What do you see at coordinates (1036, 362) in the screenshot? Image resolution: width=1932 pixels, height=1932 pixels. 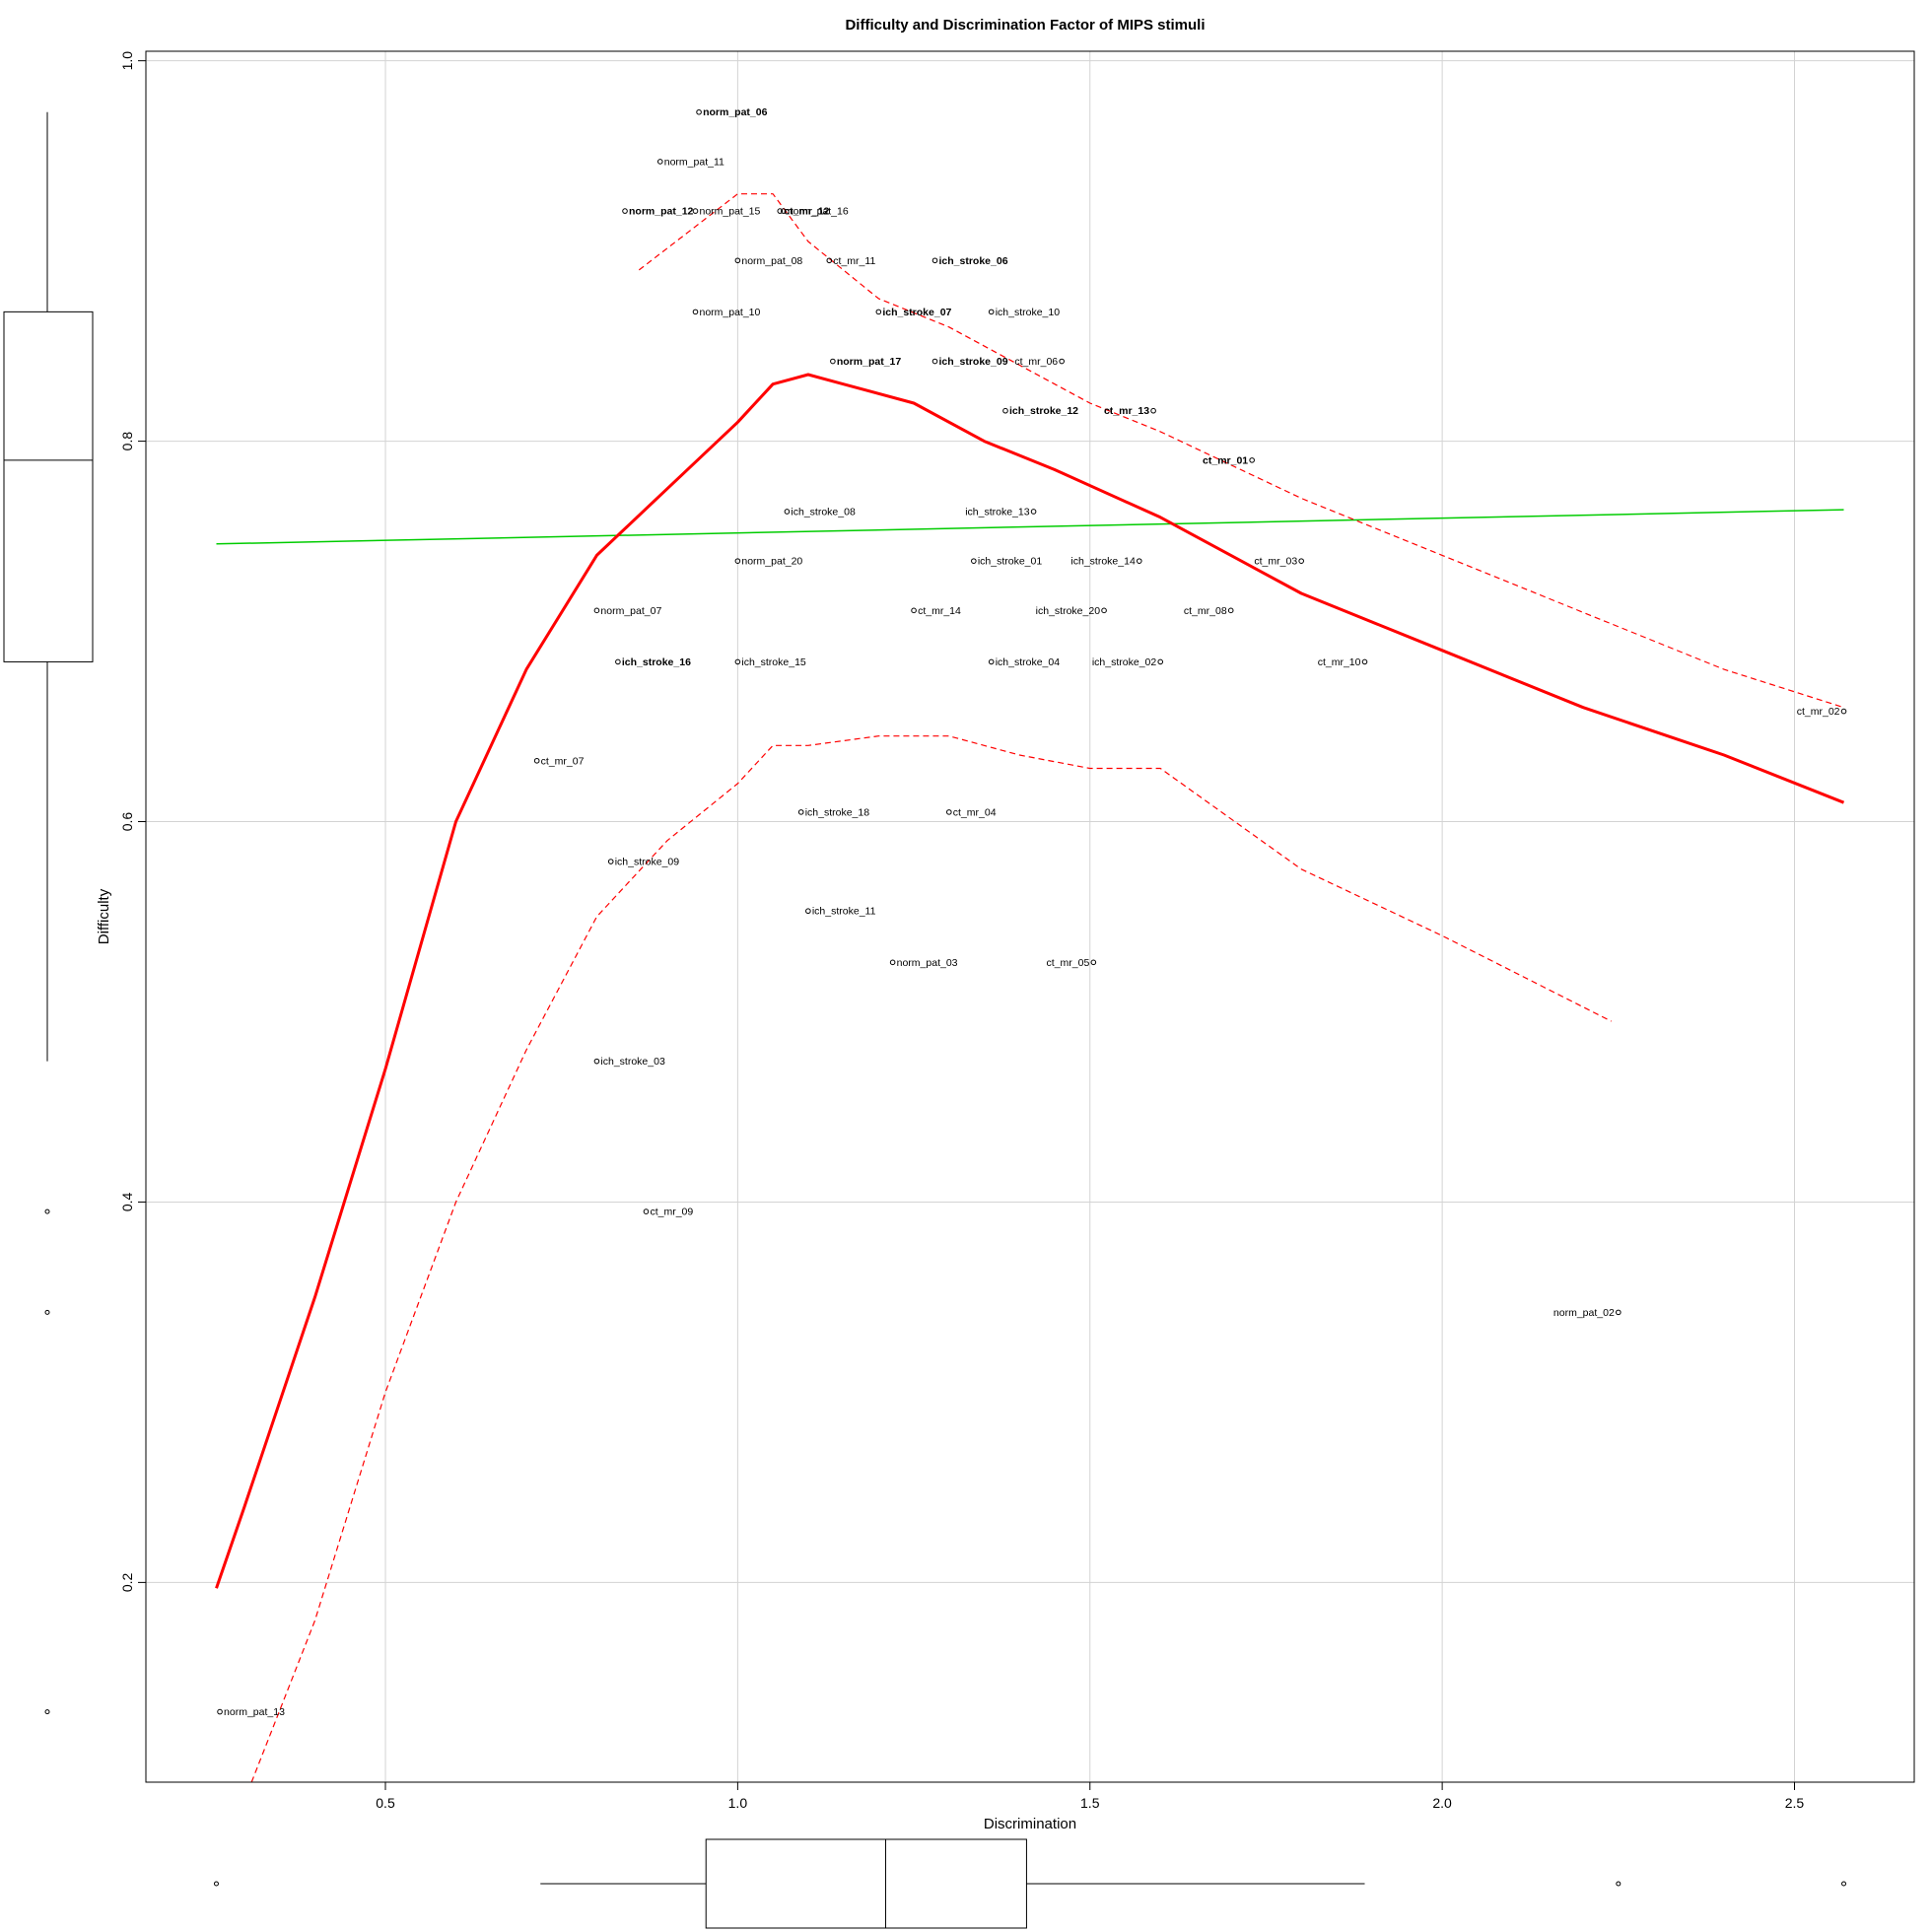 I see `point-label: ct_mr_06` at bounding box center [1036, 362].